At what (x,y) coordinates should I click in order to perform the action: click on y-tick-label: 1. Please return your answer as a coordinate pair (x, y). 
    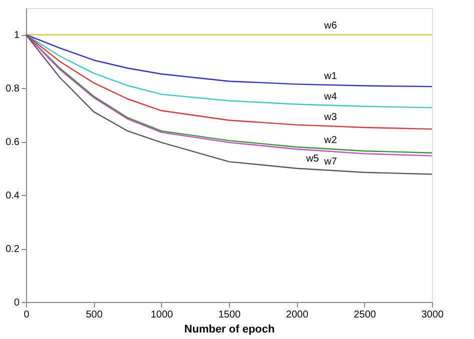
    Looking at the image, I should click on (17, 36).